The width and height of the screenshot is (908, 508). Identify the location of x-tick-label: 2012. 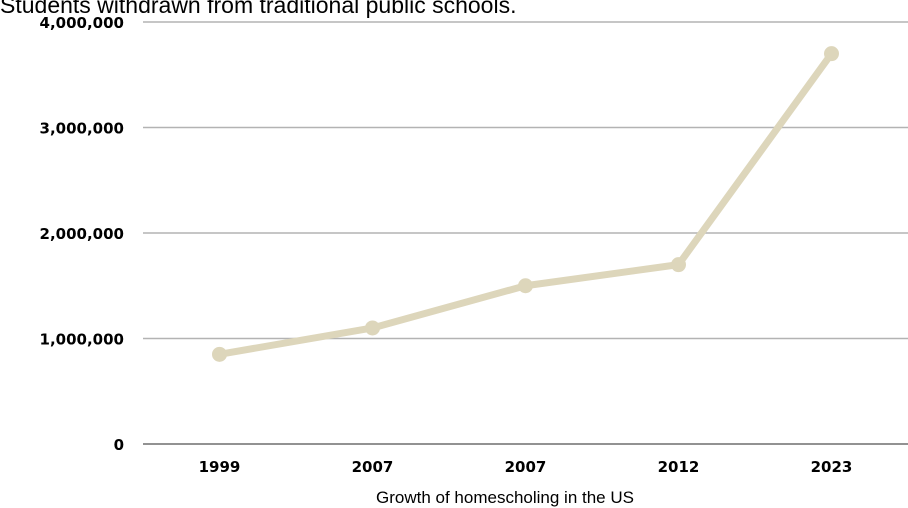
(679, 467).